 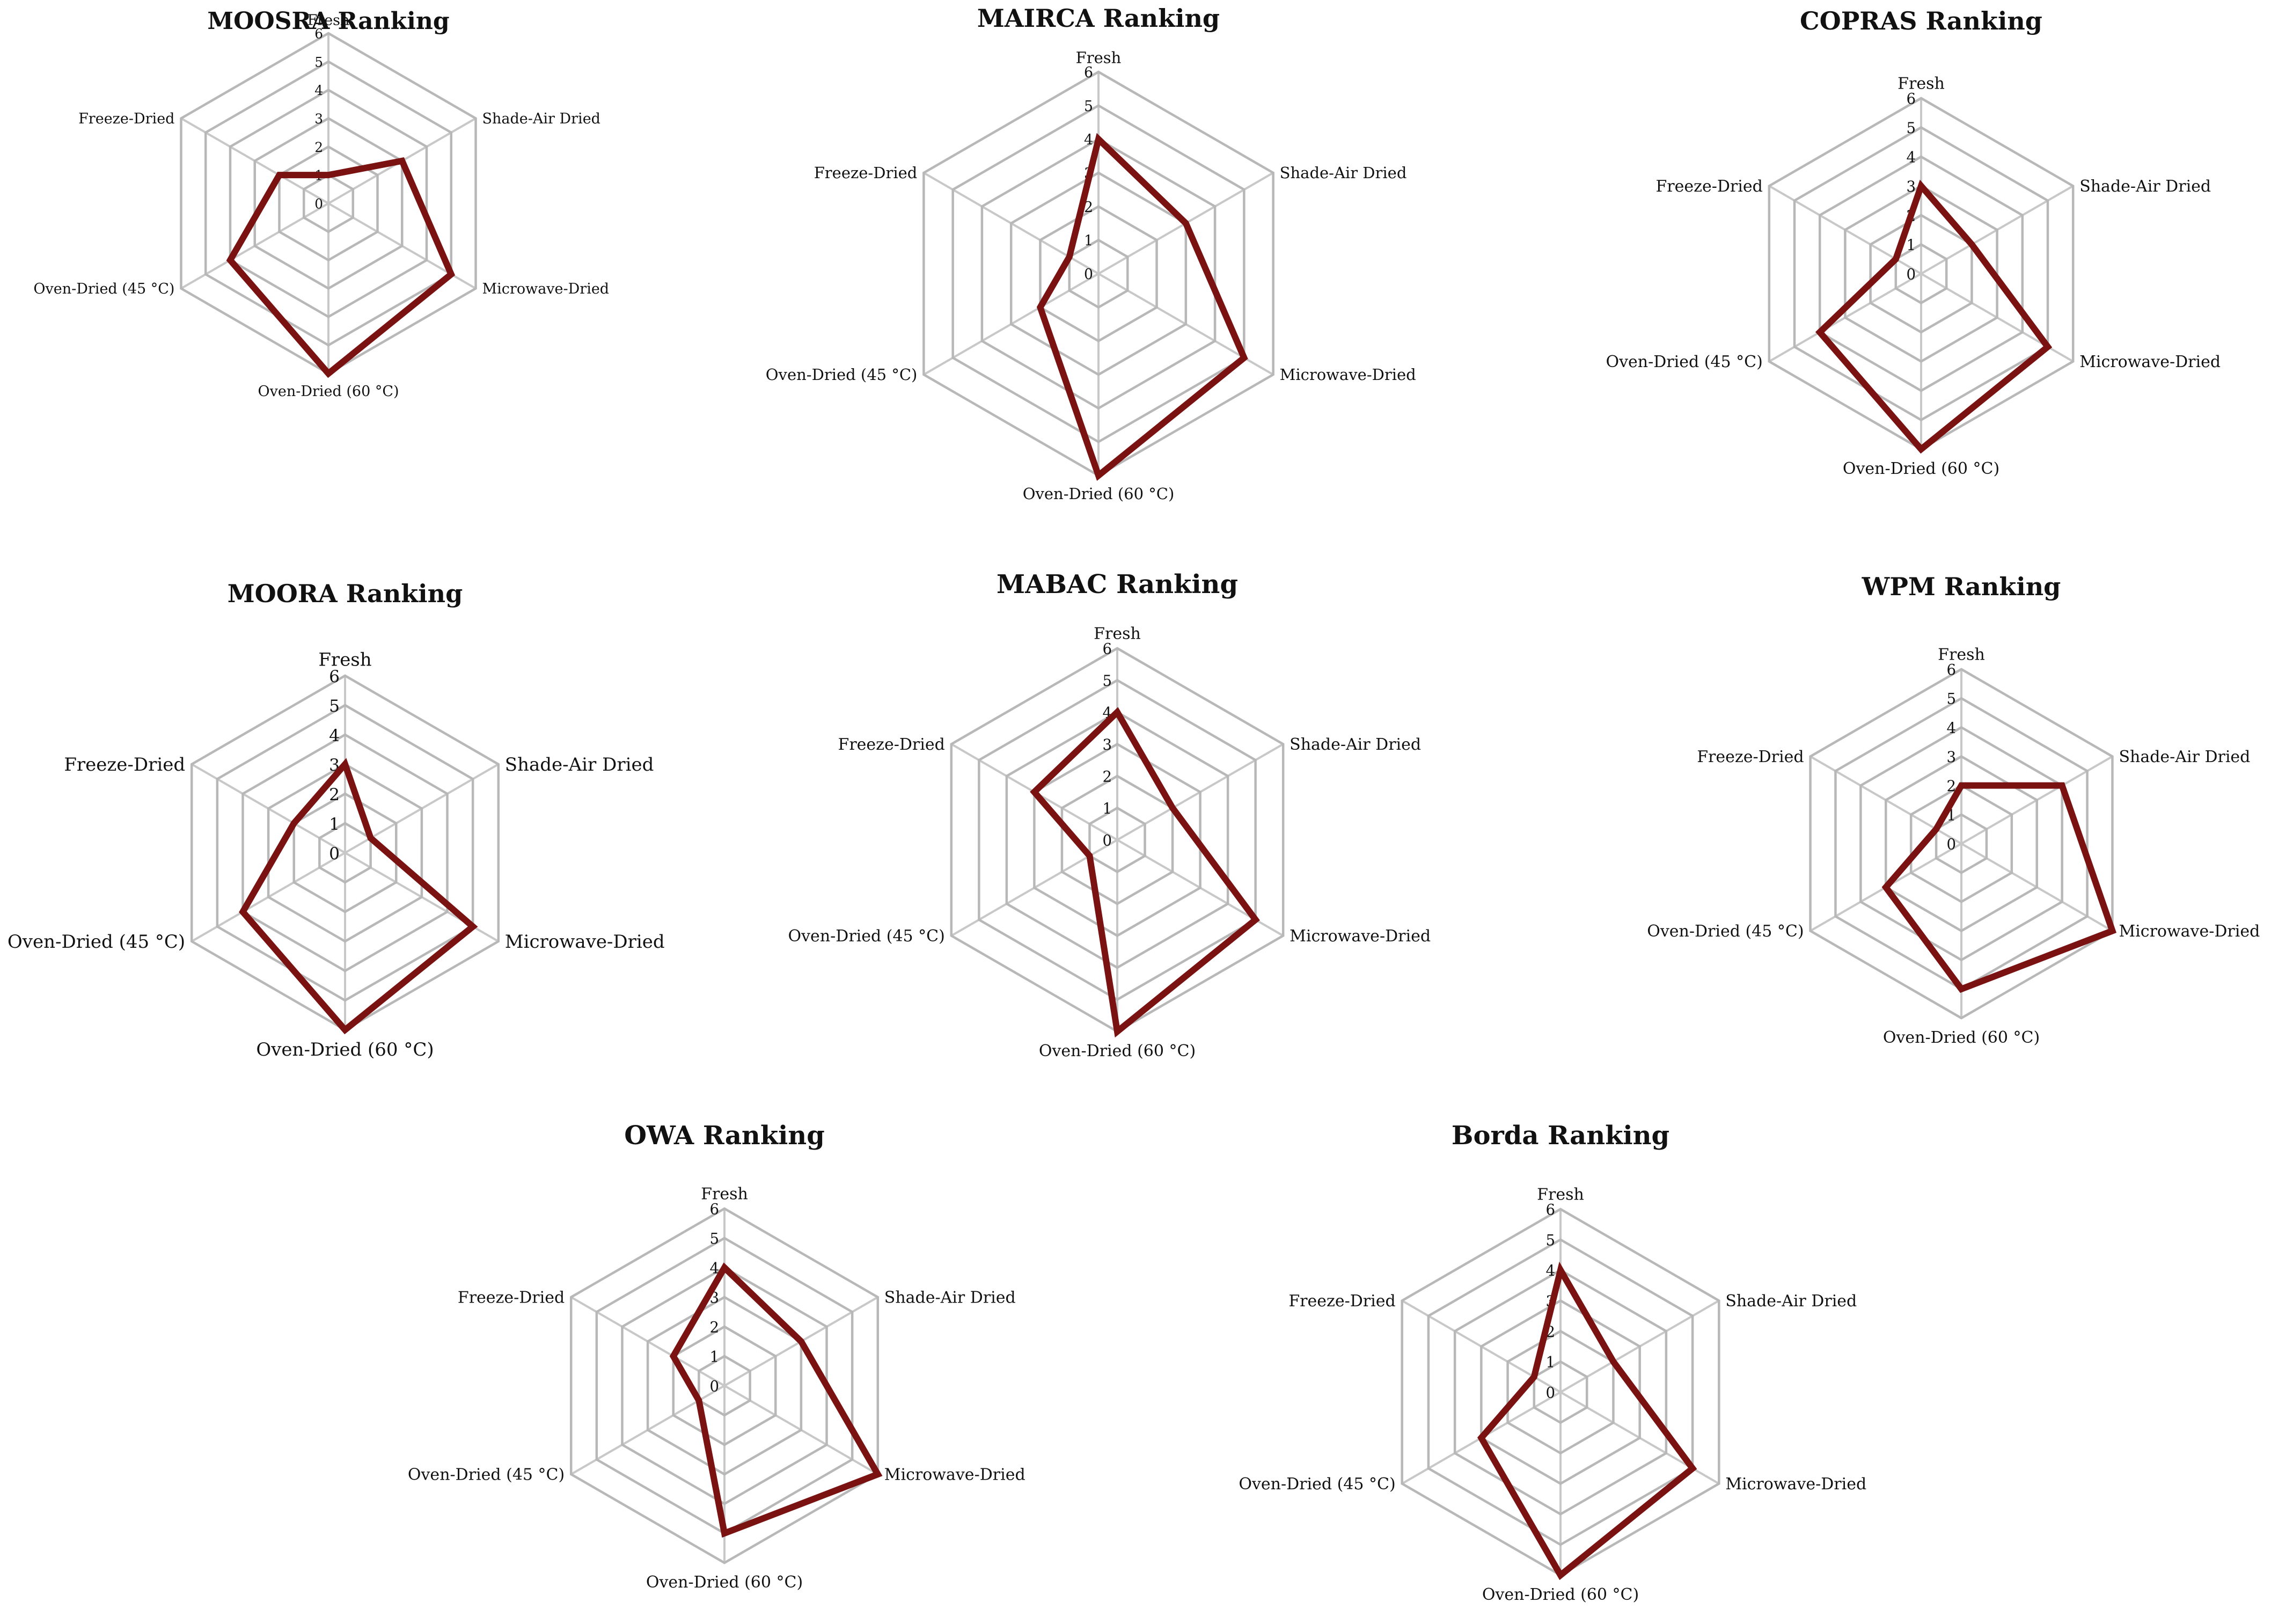 What do you see at coordinates (1098, 18) in the screenshot?
I see `chart-title: MAIRCA Ranking` at bounding box center [1098, 18].